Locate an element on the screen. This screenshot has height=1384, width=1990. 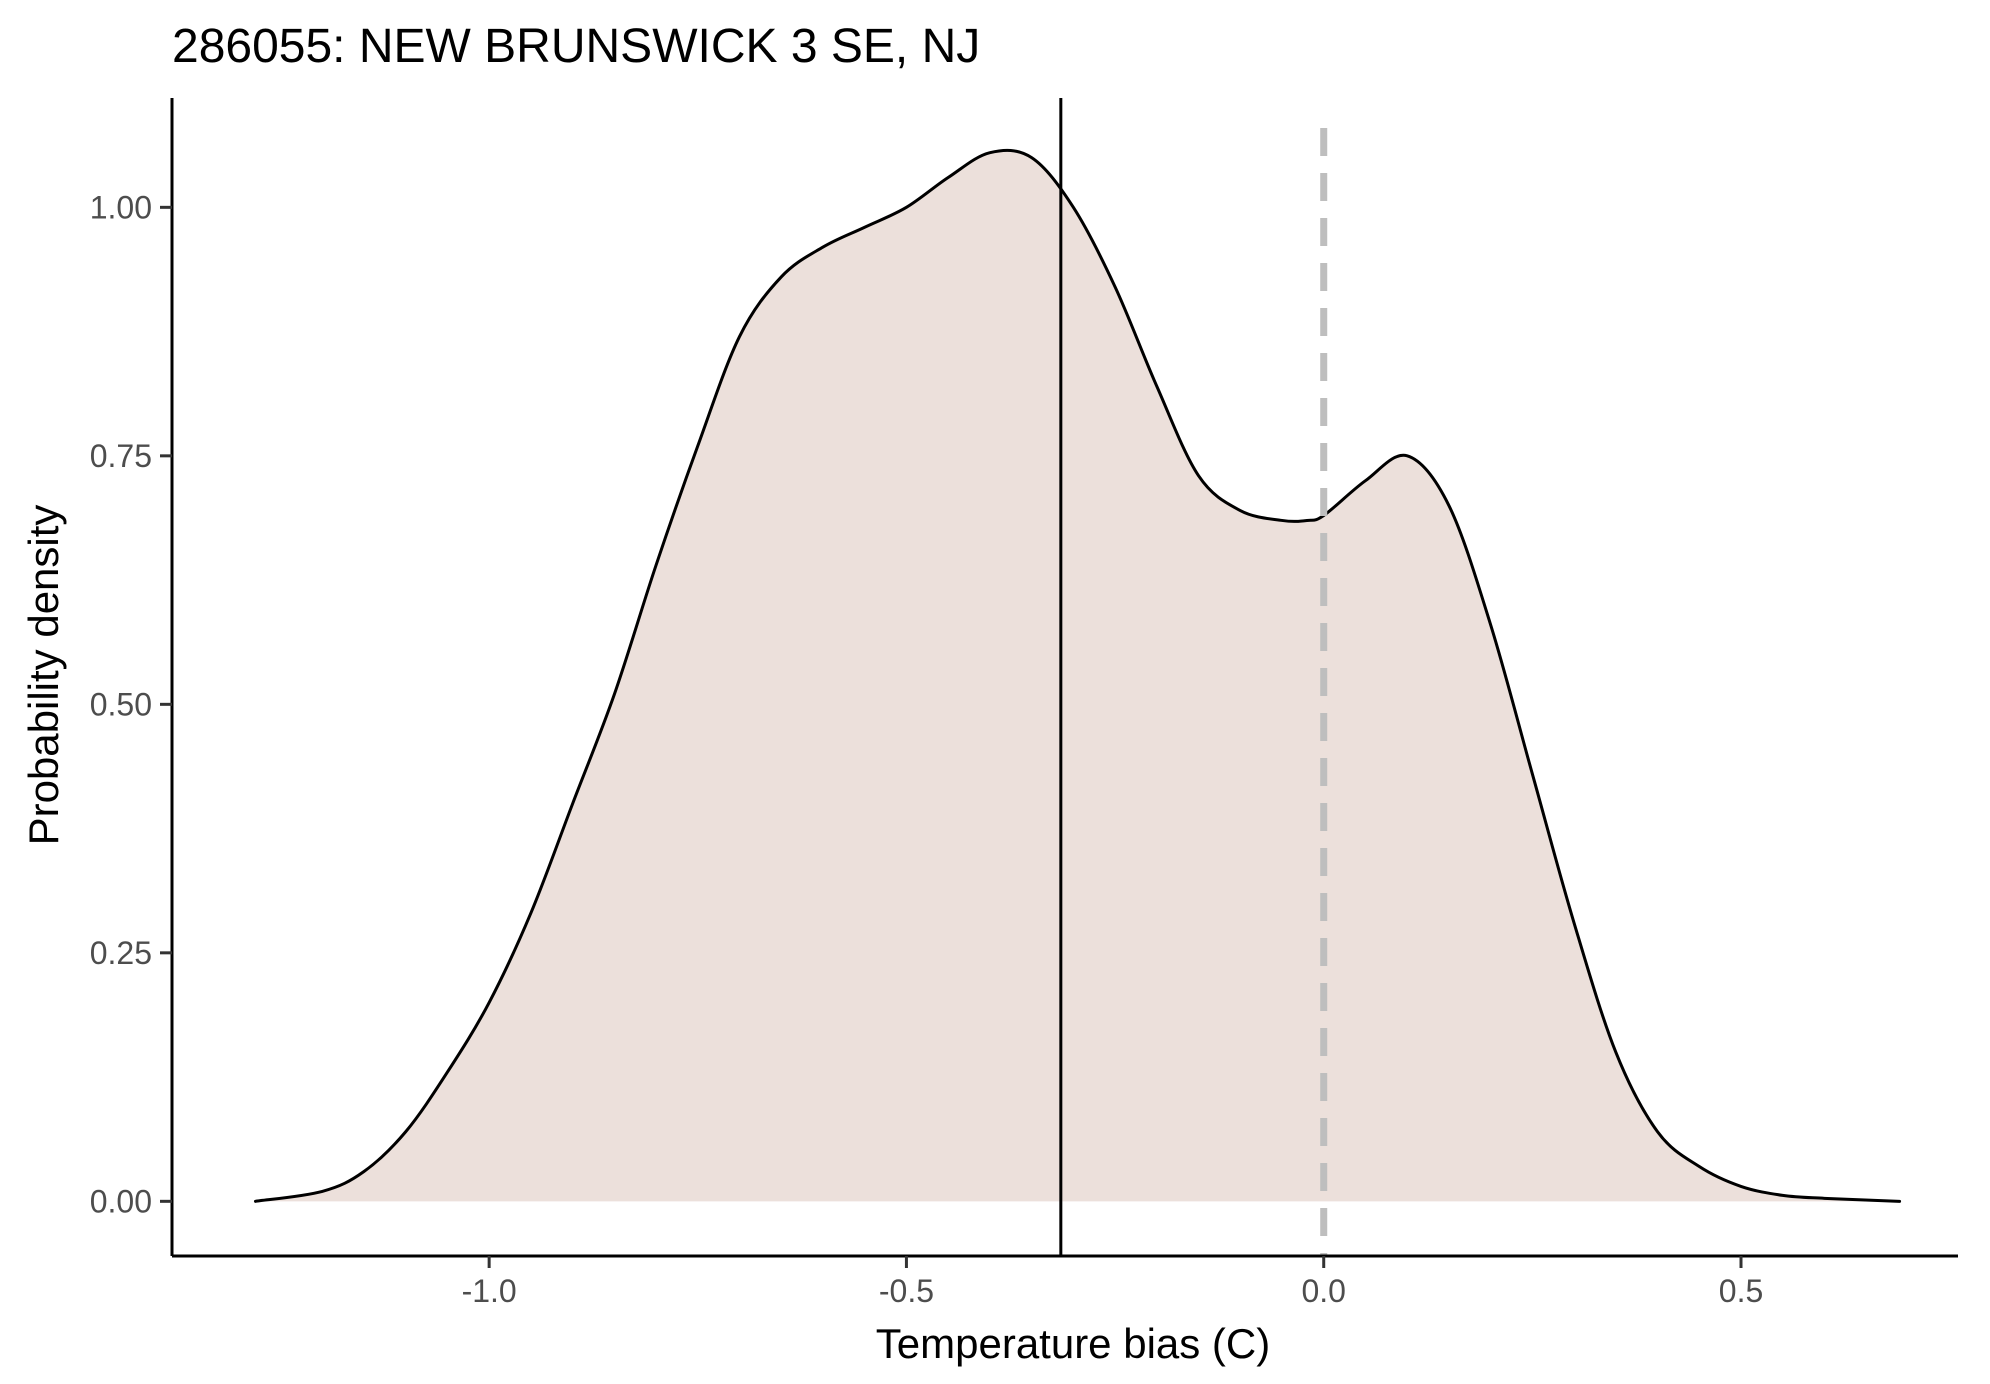
x-tick-label: -1.0 is located at coordinates (489, 1291).